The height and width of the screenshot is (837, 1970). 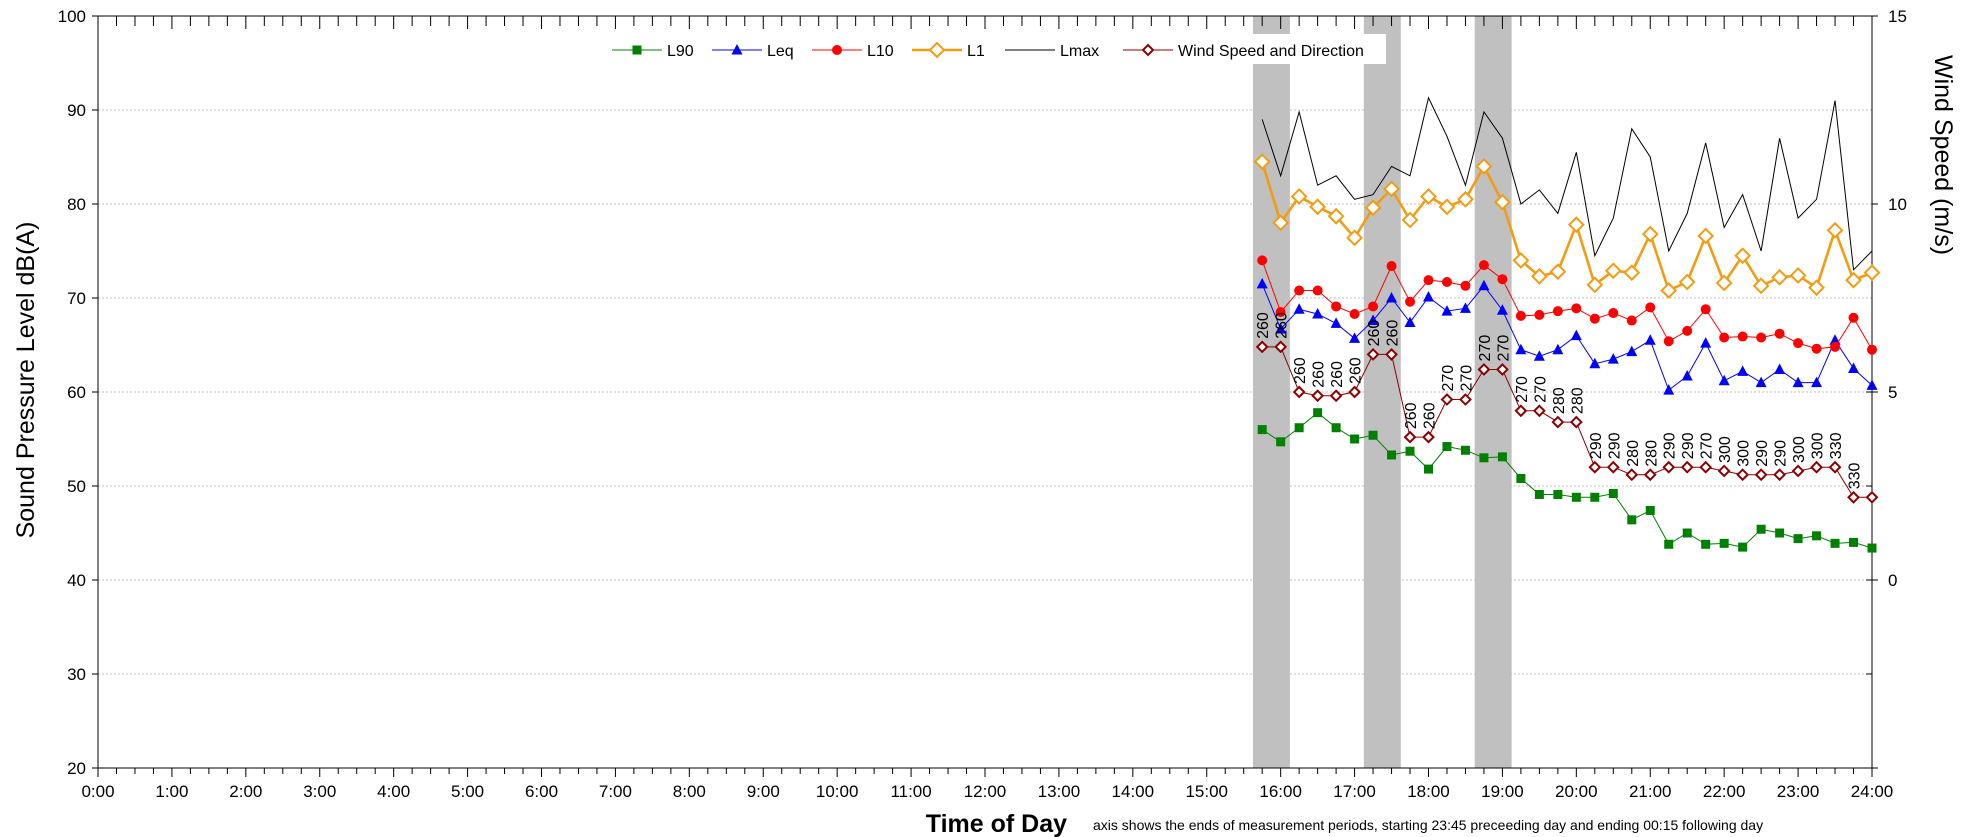 I want to click on y-left-tick-label: 80, so click(x=76, y=204).